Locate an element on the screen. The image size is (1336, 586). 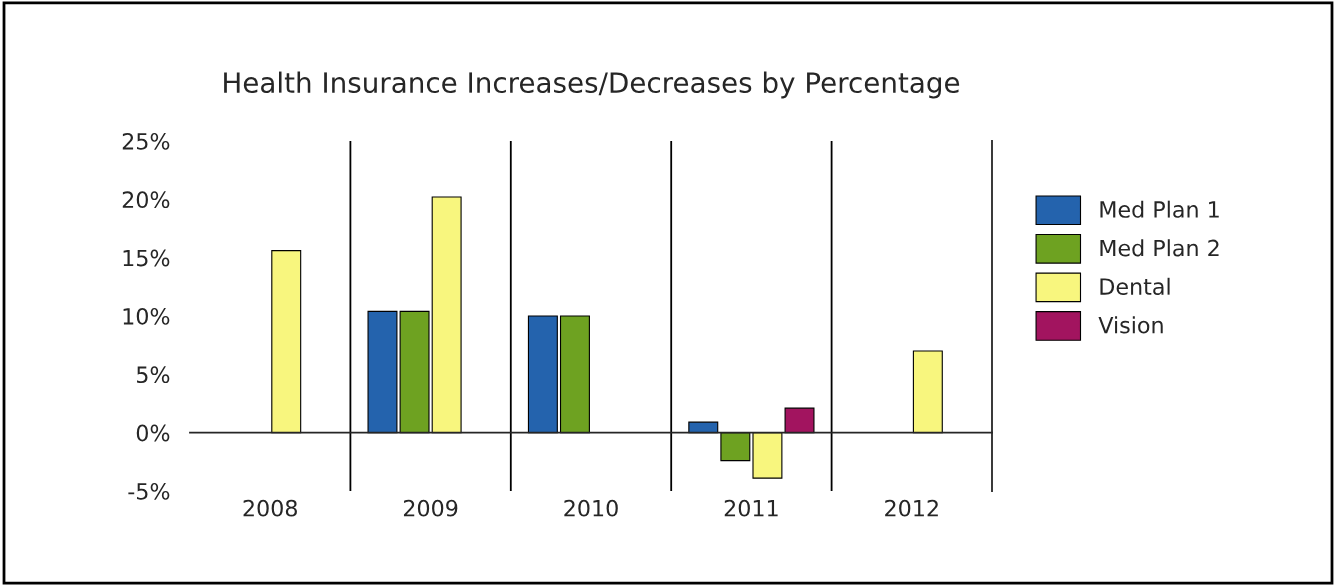
legend-label: Vision is located at coordinates (1130, 325).